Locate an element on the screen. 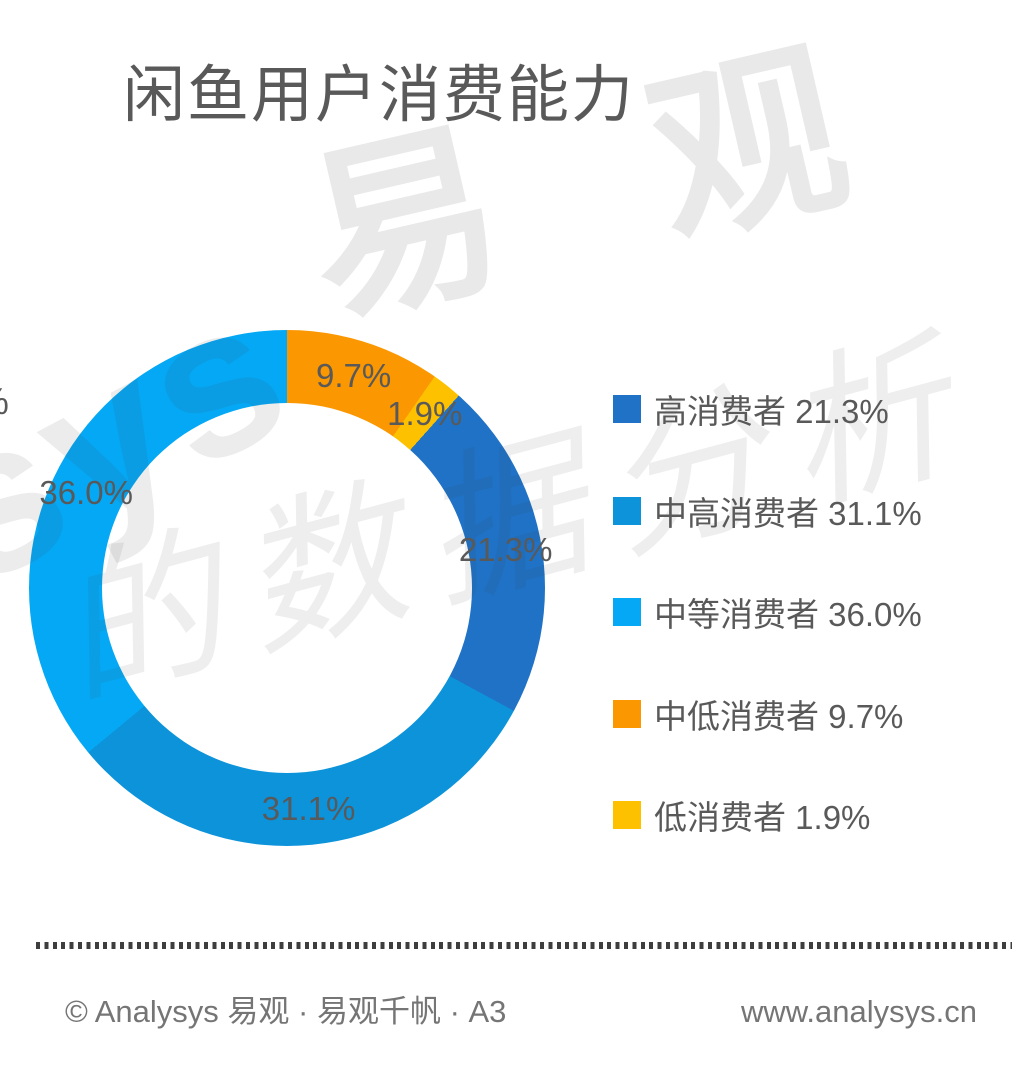 This screenshot has height=1067, width=1024. slice-label: 1.9% is located at coordinates (425, 413).